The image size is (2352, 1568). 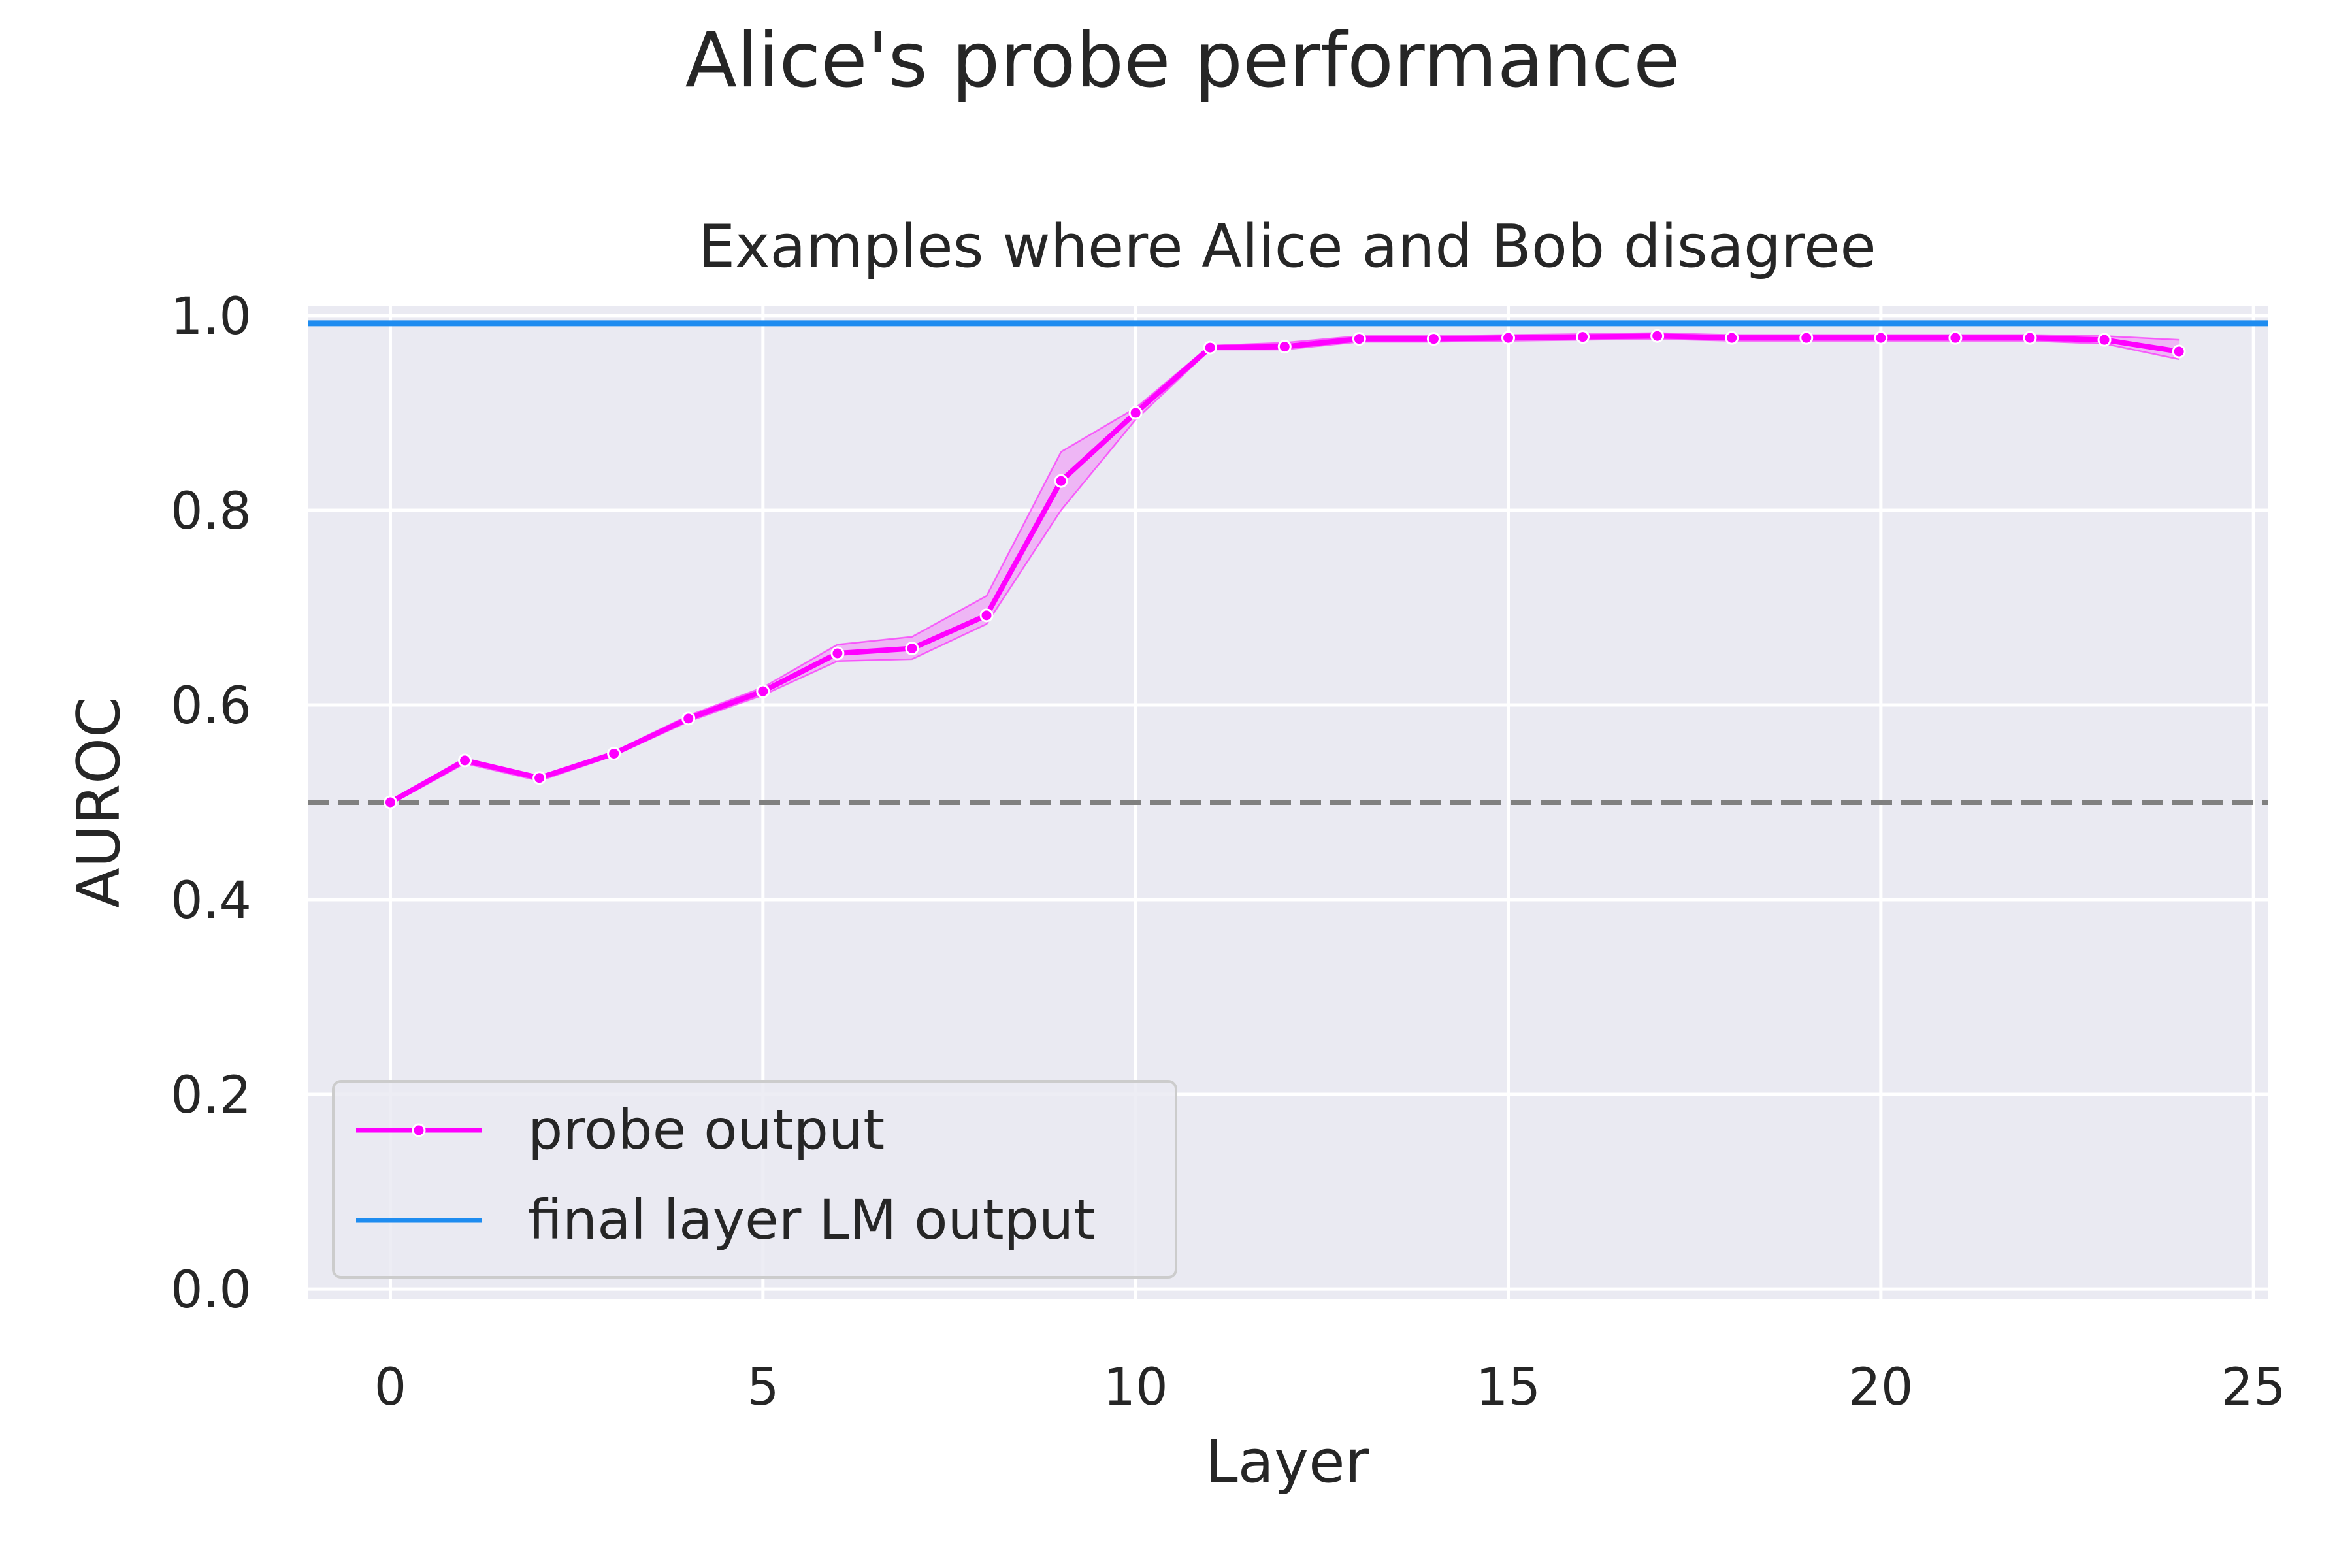 I want to click on legend-label-final-layer-lm-output: final layer LM output, so click(x=811, y=1220).